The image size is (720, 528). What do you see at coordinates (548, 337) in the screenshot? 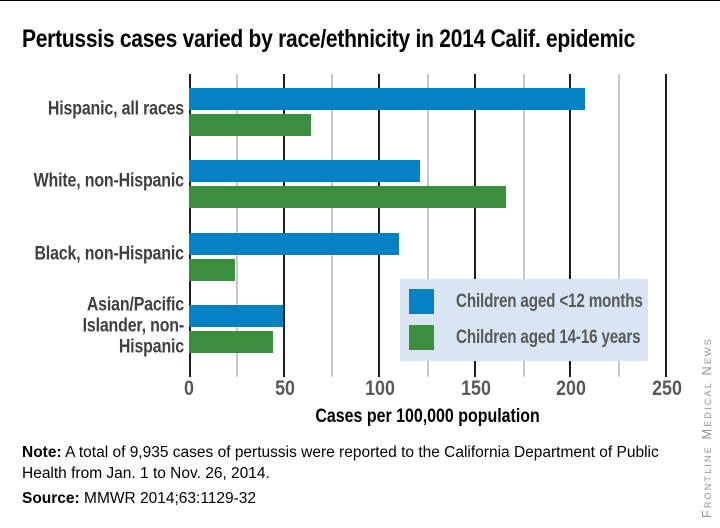
I see `legend-label: Children aged 14-16 years` at bounding box center [548, 337].